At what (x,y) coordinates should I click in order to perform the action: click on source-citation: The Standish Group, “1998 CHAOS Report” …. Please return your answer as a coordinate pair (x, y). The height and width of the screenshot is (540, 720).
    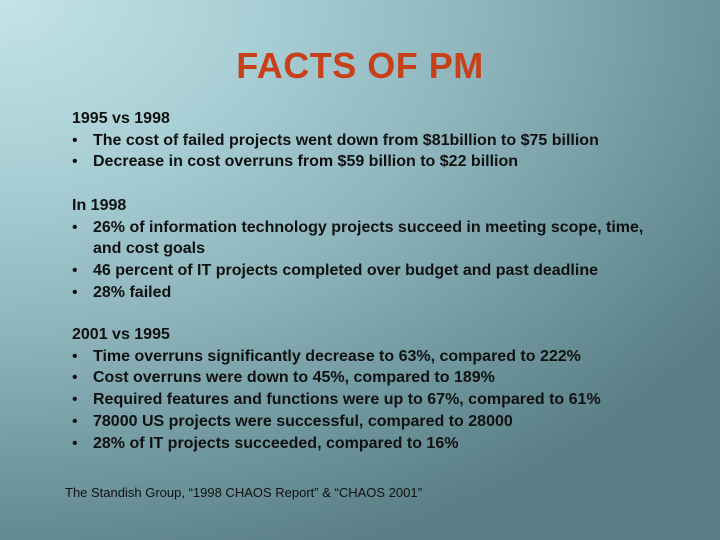
    Looking at the image, I should click on (243, 492).